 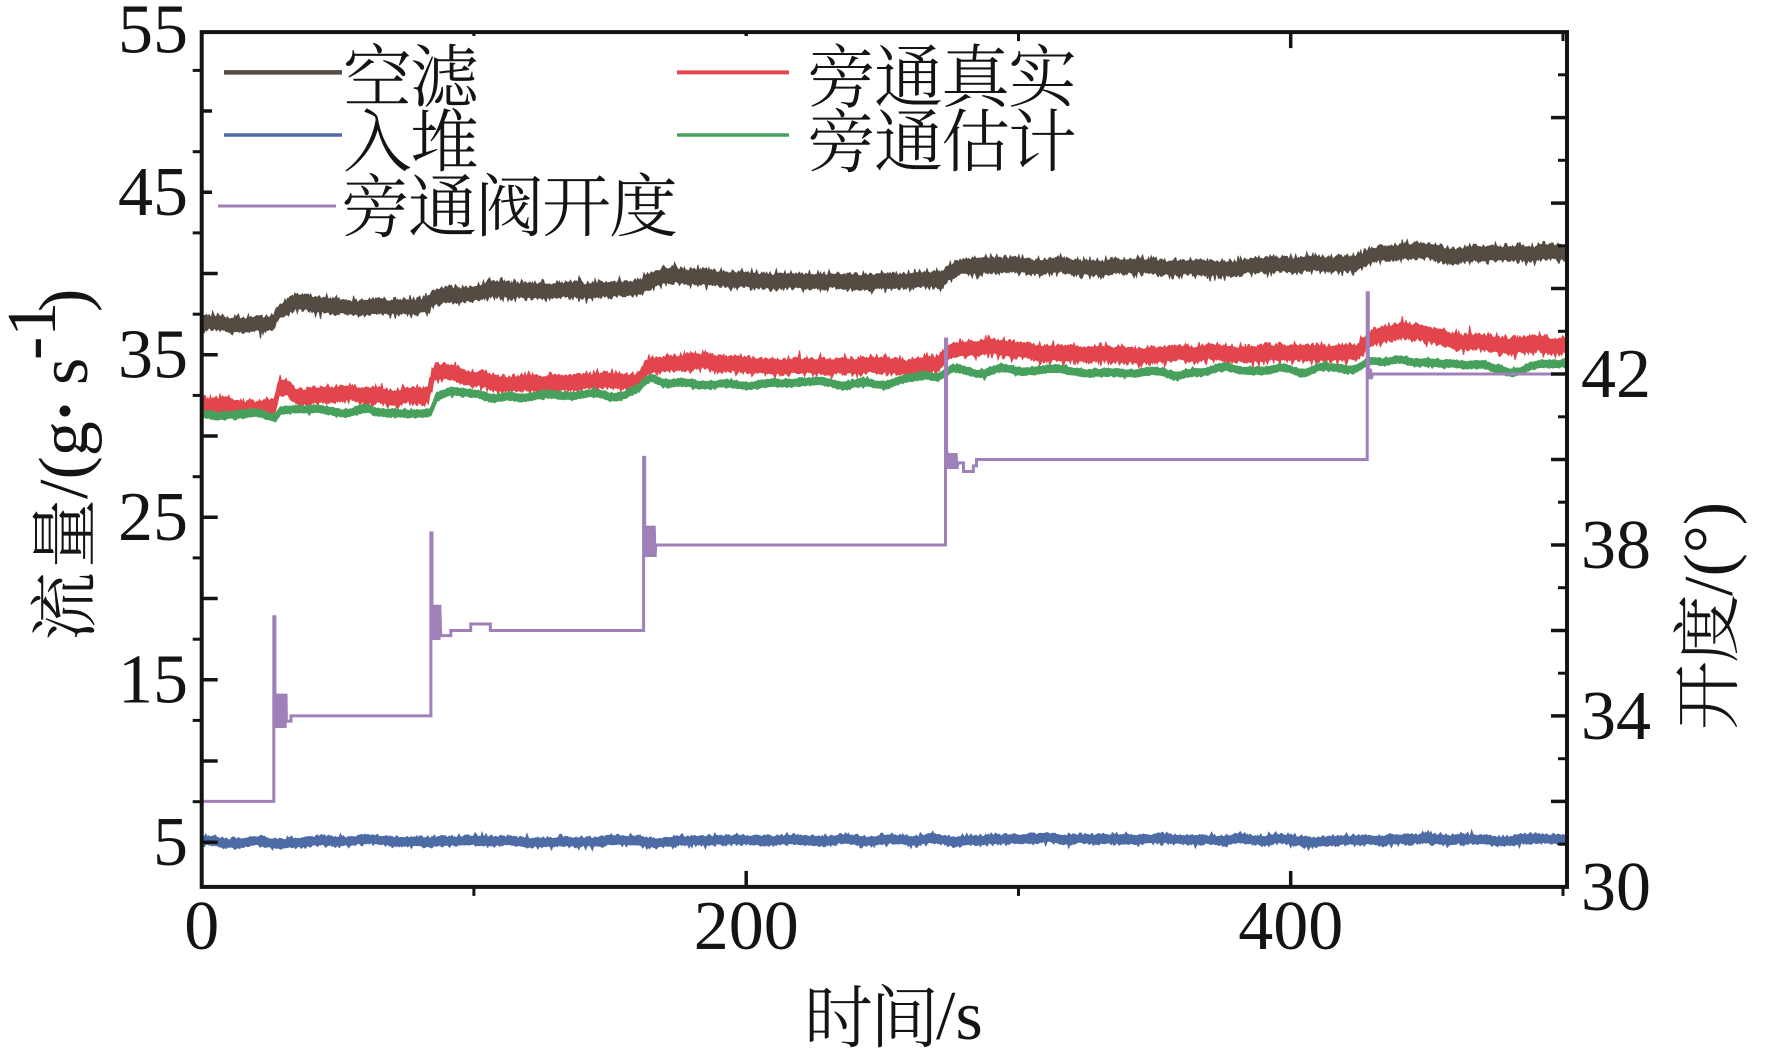 I want to click on svg-text: /s, so click(x=959, y=1016).